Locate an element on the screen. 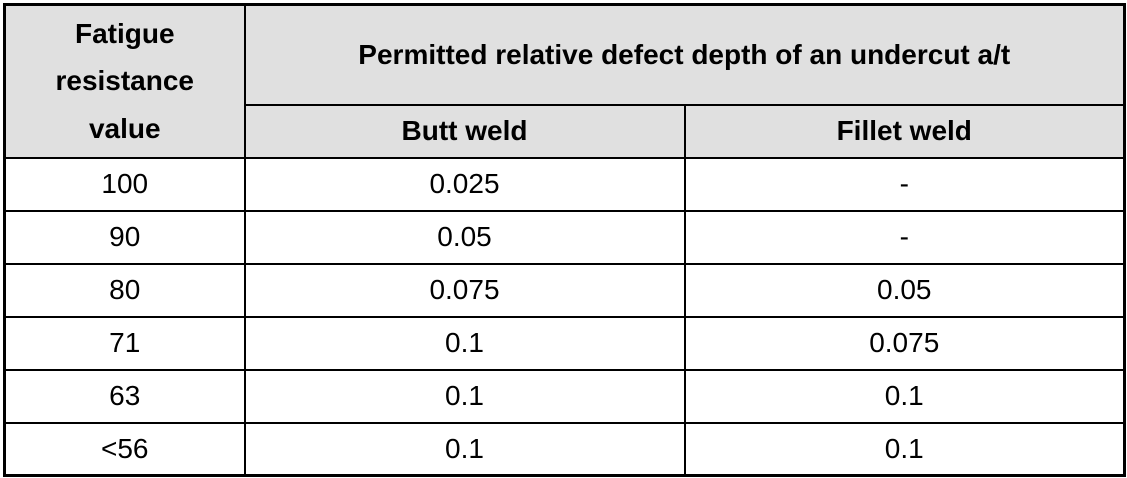  fillet-weld-cell: 0.075 is located at coordinates (904, 343).